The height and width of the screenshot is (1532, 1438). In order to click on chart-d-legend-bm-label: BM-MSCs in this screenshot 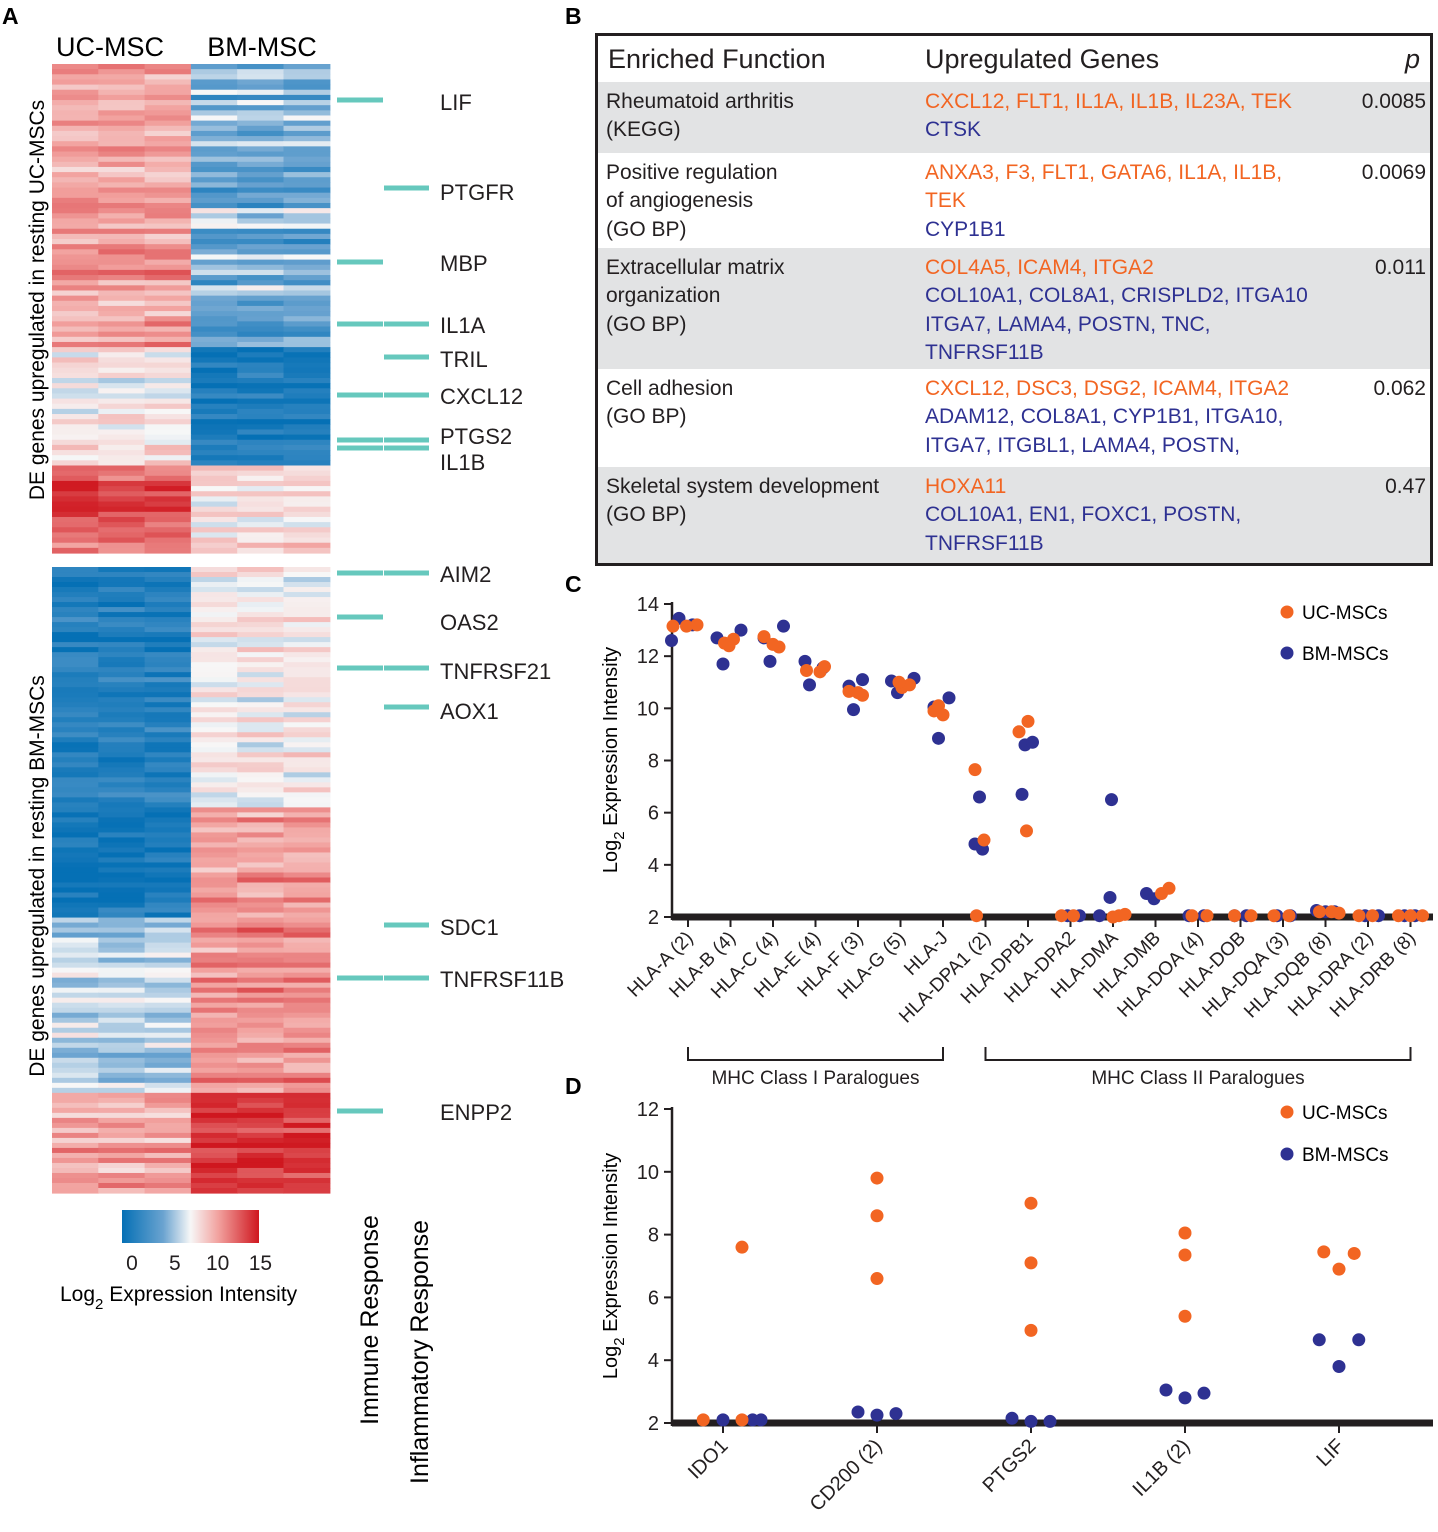, I will do `click(1345, 1155)`.